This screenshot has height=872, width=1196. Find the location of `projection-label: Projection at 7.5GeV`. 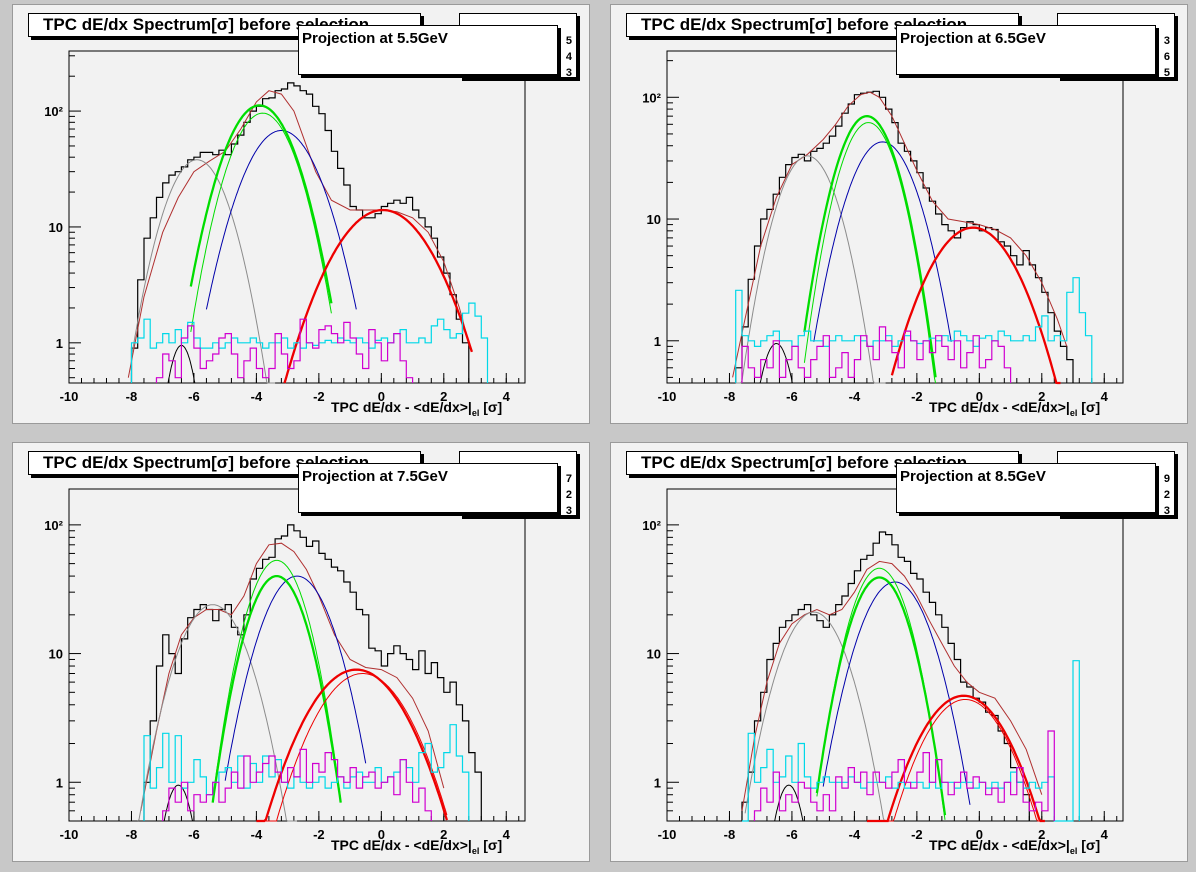

projection-label: Projection at 7.5GeV is located at coordinates (428, 488).